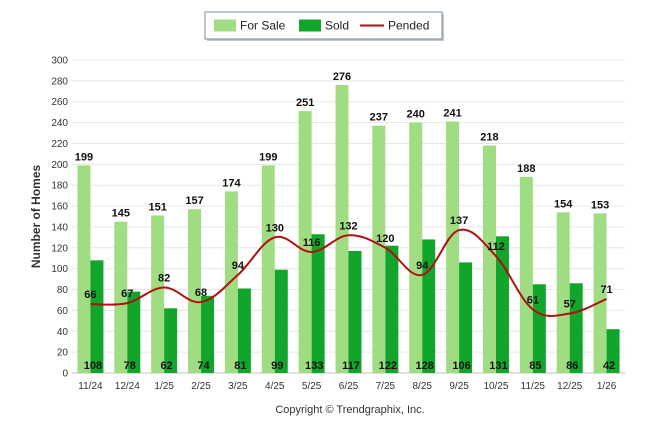 The width and height of the screenshot is (646, 439). I want to click on x-tick-label: 7/25, so click(386, 386).